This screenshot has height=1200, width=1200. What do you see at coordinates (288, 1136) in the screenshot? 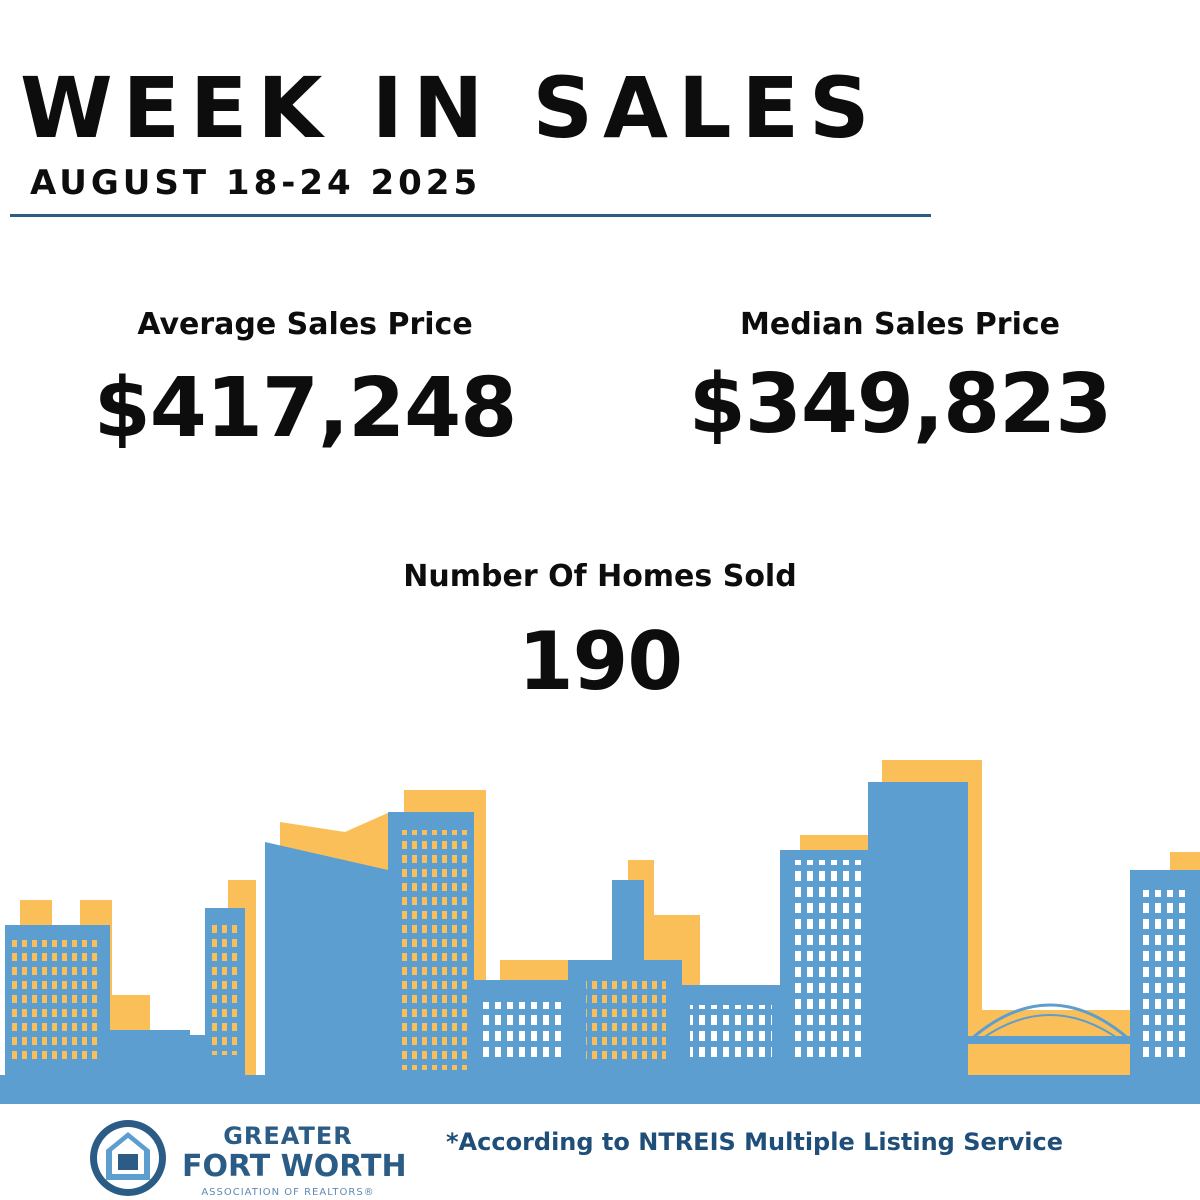
I see `logo-line-greater: GREATER` at bounding box center [288, 1136].